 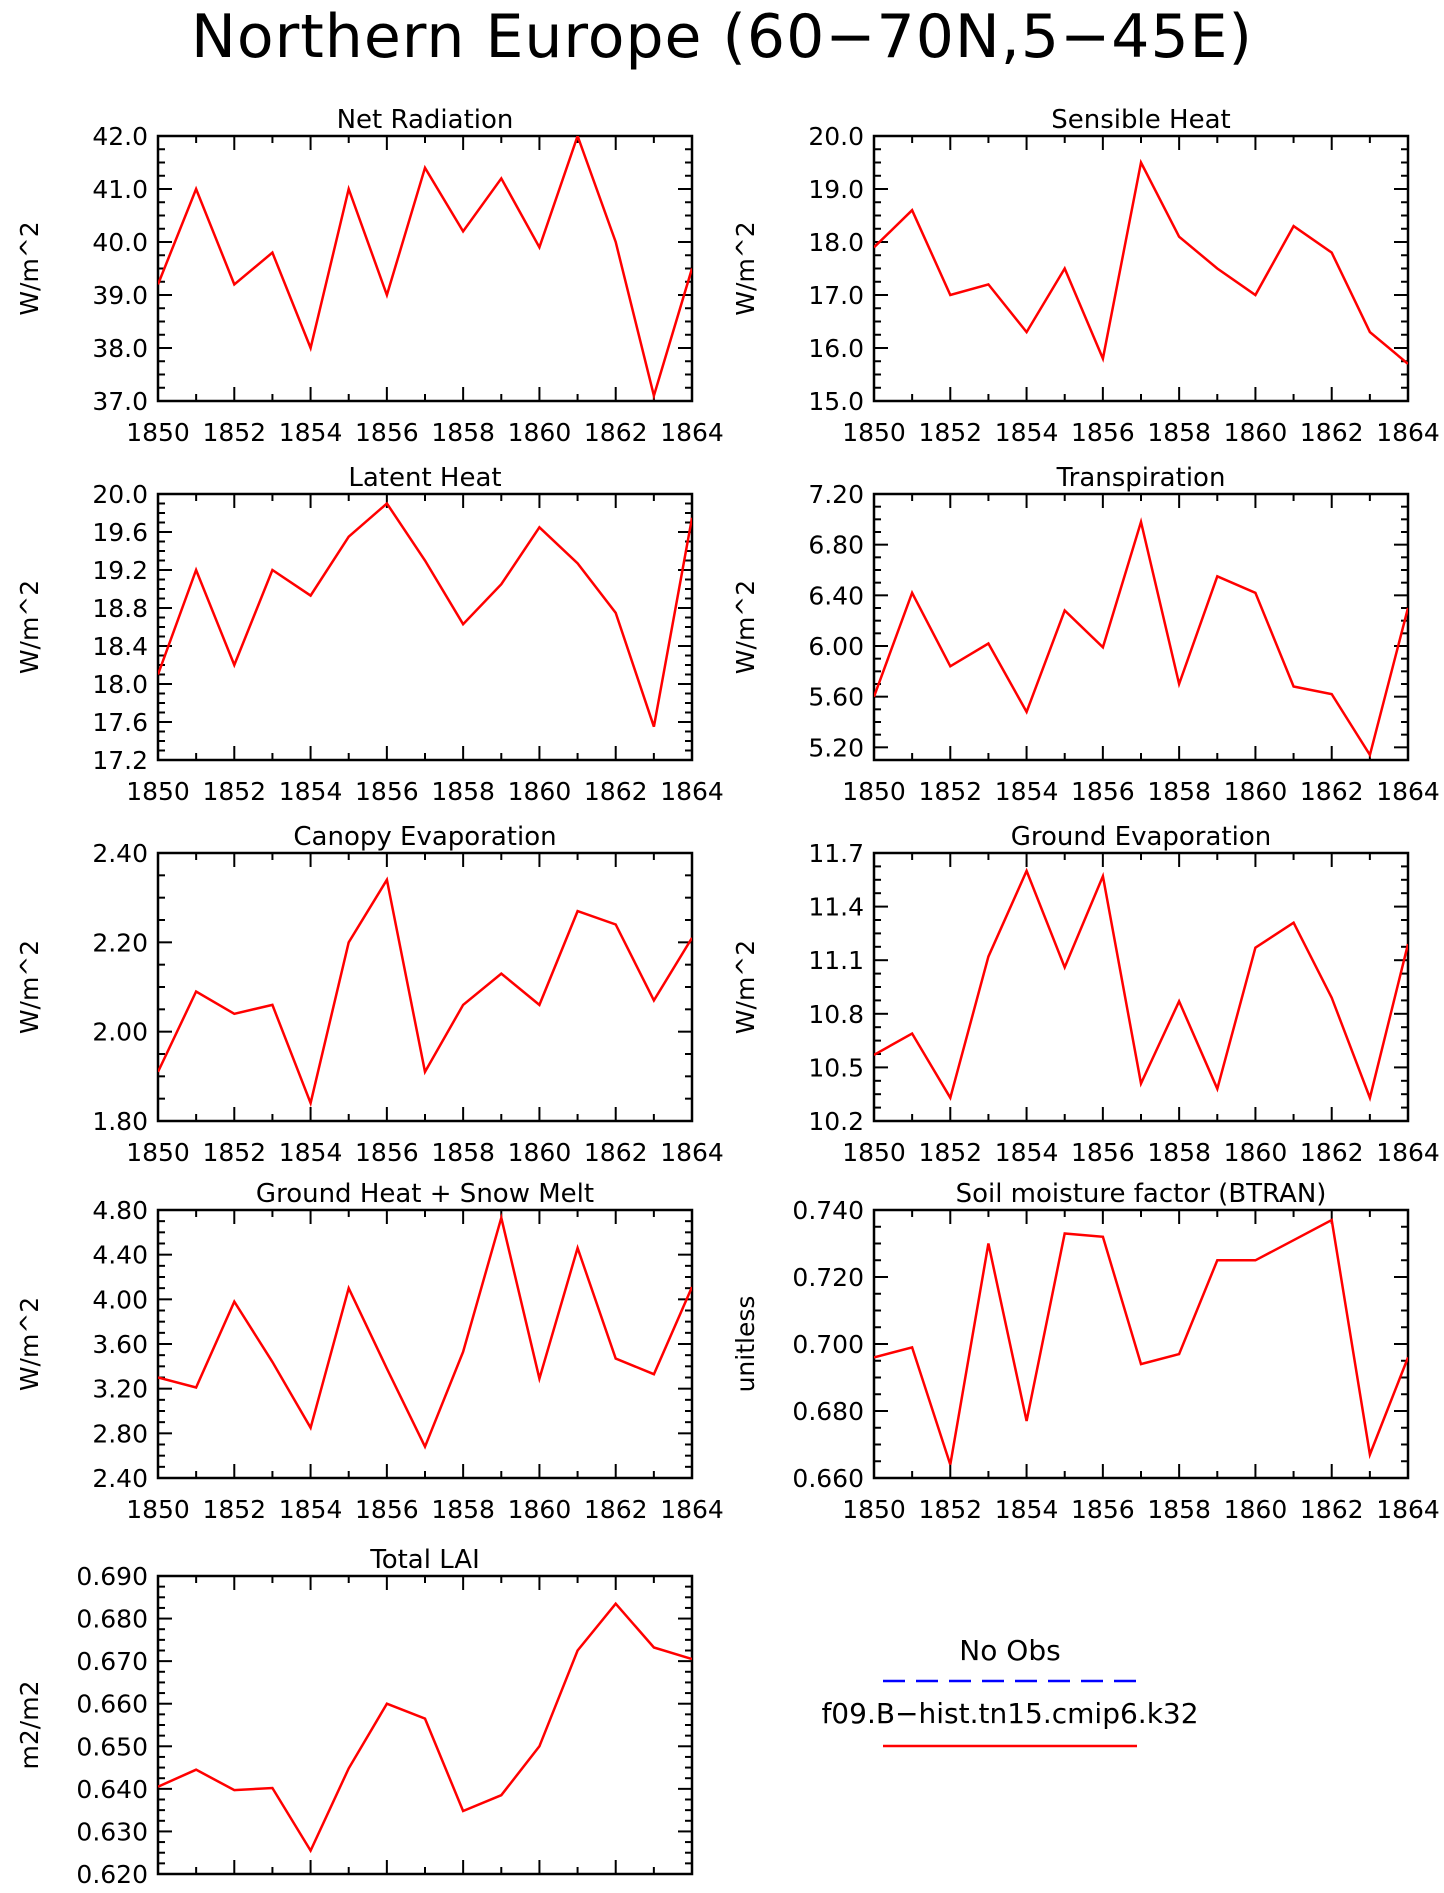 What do you see at coordinates (836, 189) in the screenshot?
I see `y-tick-label: 19.0` at bounding box center [836, 189].